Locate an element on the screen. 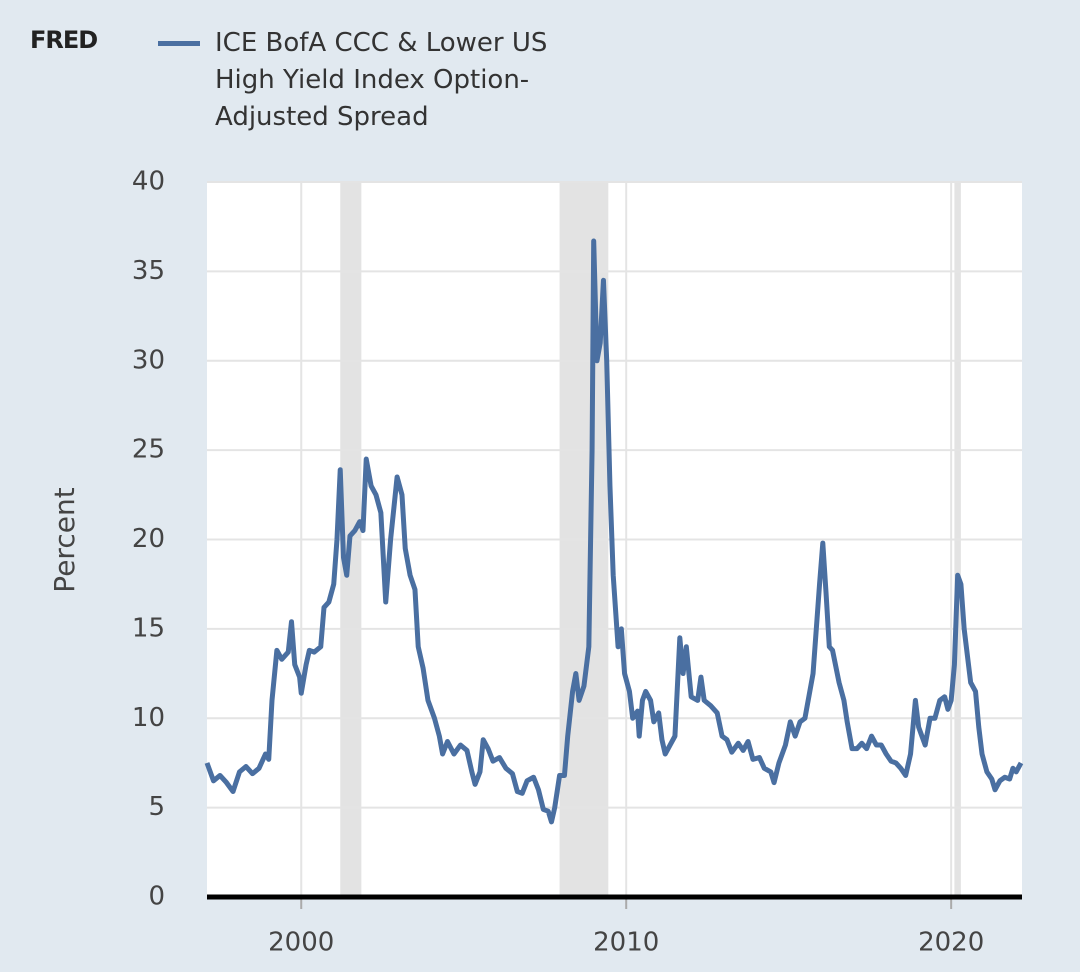 Image resolution: width=1080 pixels, height=972 pixels. y-tick-label: 15 is located at coordinates (148, 628).